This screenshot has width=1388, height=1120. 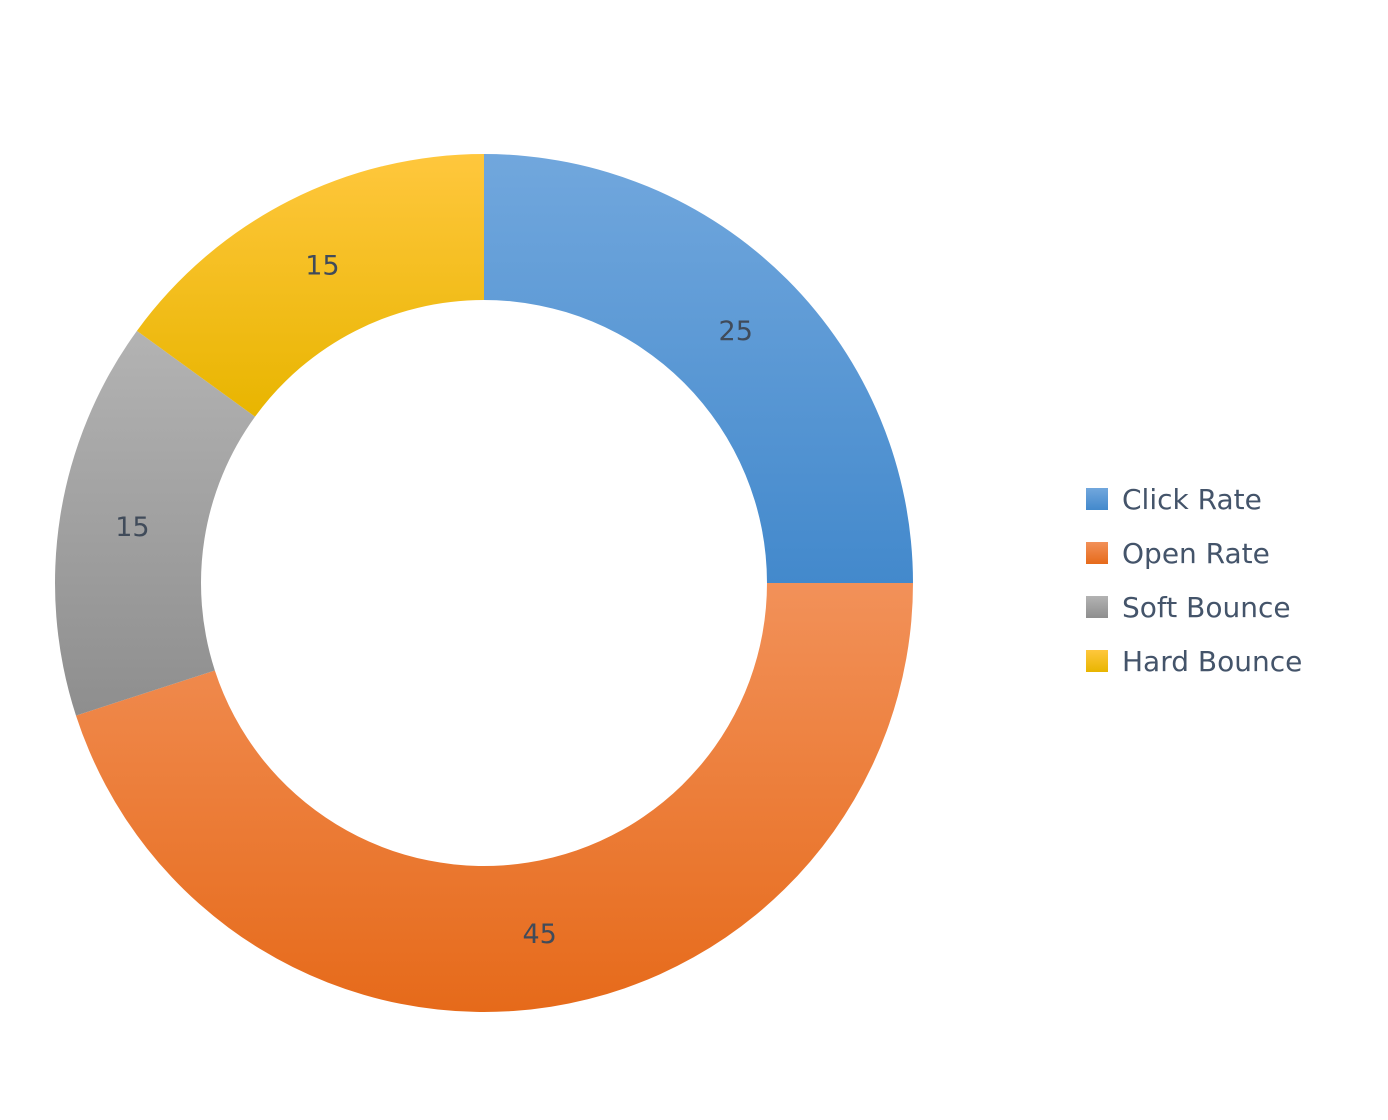 I want to click on legend-item-open-rate: Open Rate, so click(x=1231, y=553).